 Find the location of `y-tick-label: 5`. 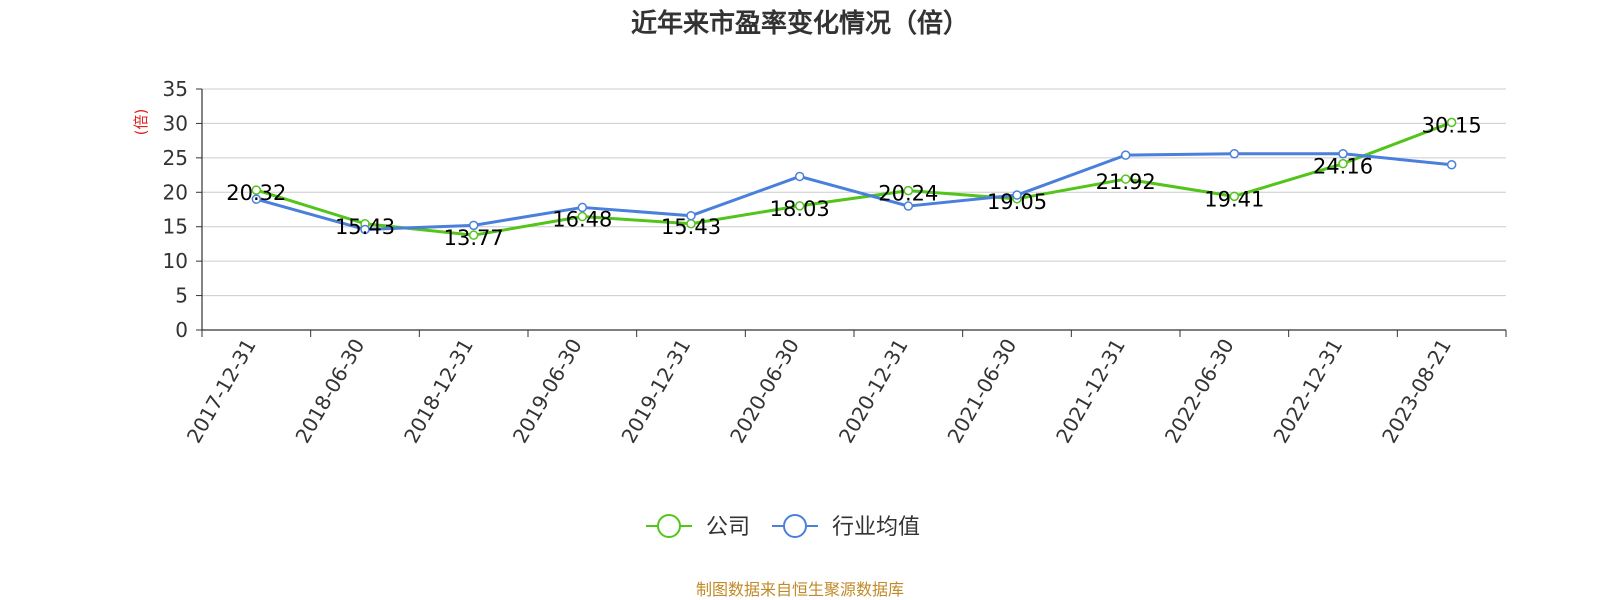

y-tick-label: 5 is located at coordinates (181, 296).